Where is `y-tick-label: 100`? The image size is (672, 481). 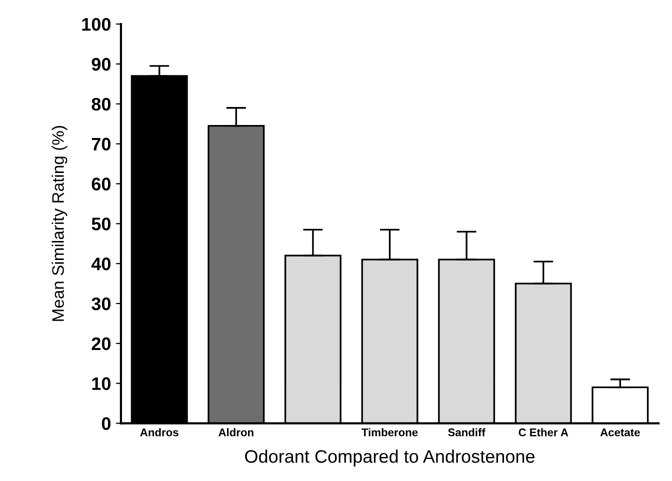 y-tick-label: 100 is located at coordinates (96, 24).